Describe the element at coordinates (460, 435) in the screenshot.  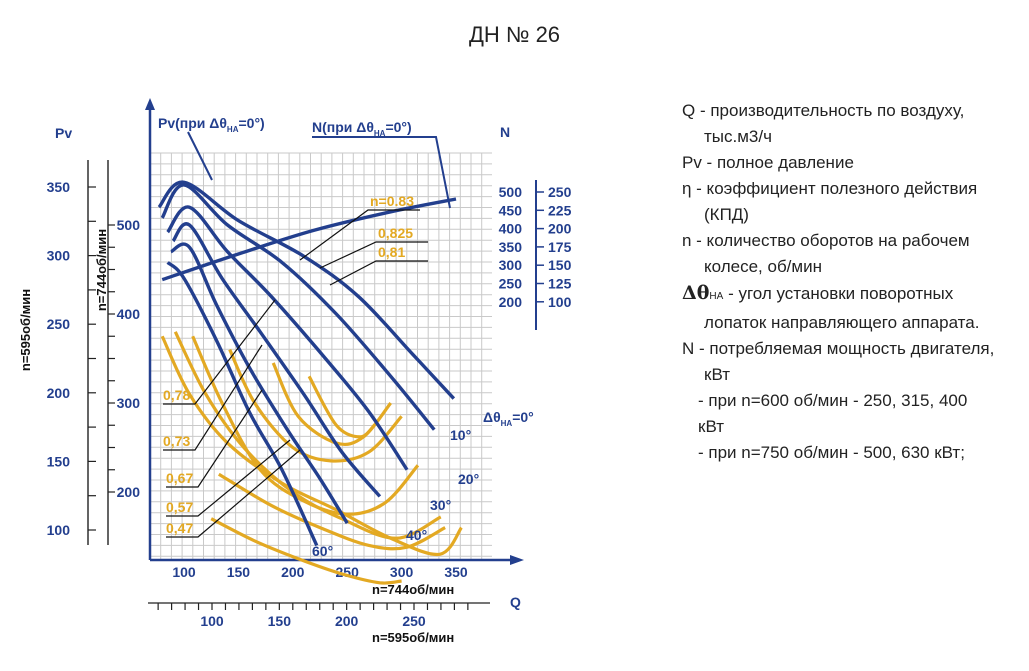
I see `angle-label: 10°` at that location.